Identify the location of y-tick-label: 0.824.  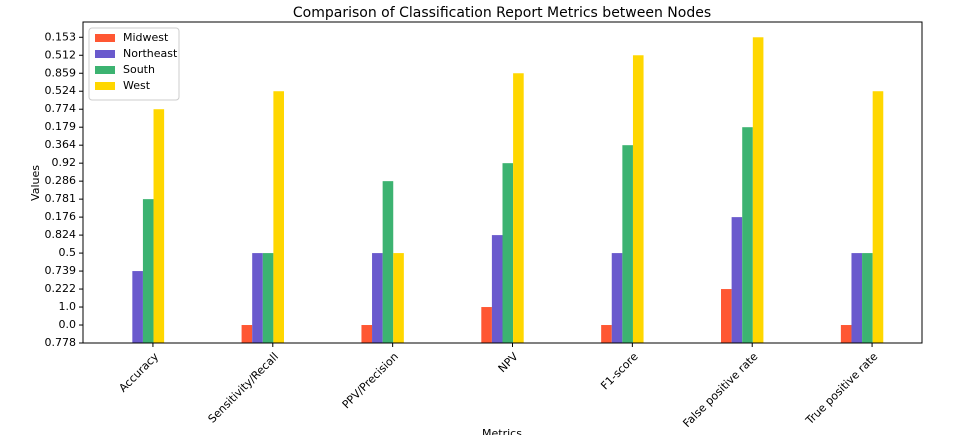
(61, 234).